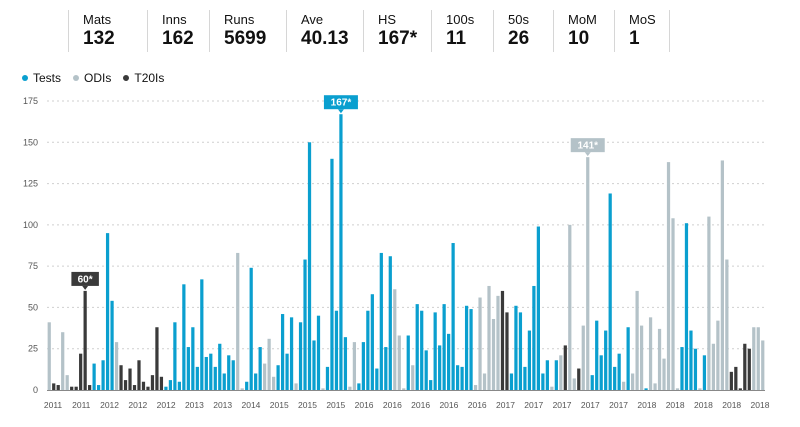  What do you see at coordinates (143, 78) in the screenshot?
I see `legend-item-t20is: T20Is` at bounding box center [143, 78].